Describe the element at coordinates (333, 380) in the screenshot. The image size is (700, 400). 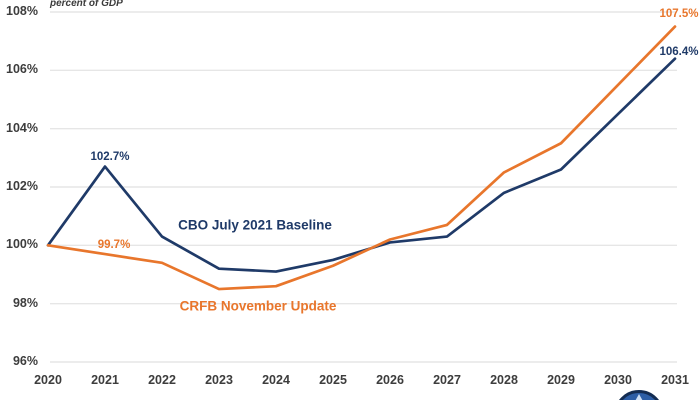
I see `x-axis-tick-label: 2025` at that location.